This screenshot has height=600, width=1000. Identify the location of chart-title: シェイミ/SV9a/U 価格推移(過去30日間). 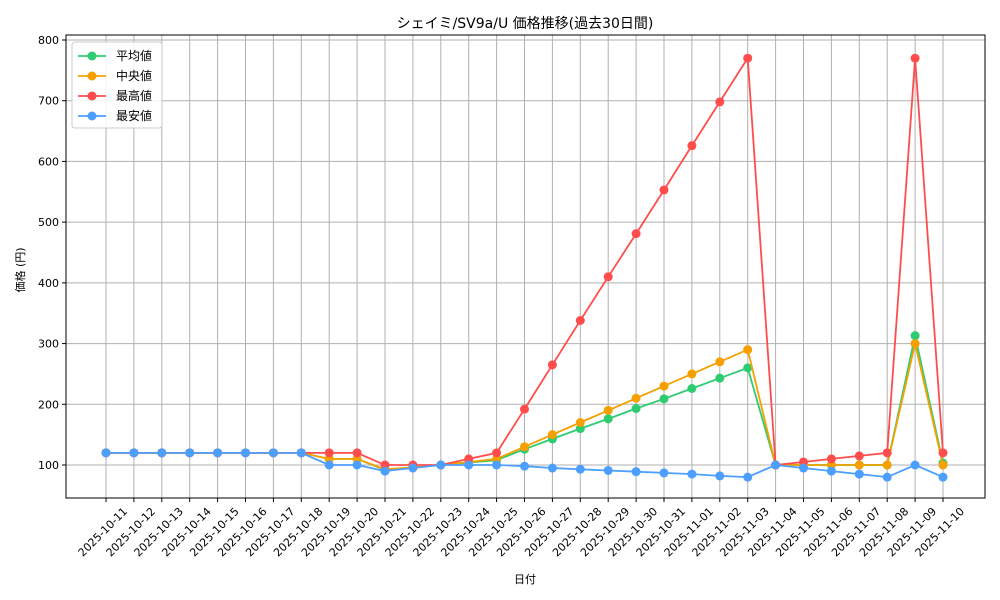
(525, 24).